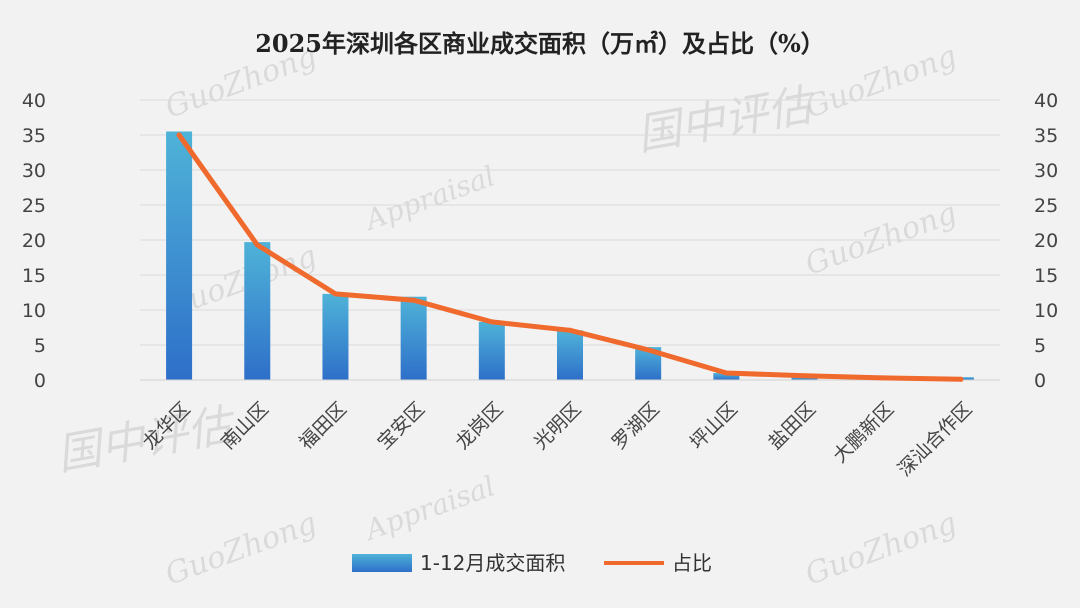 The width and height of the screenshot is (1080, 608). Describe the element at coordinates (1040, 381) in the screenshot. I see `y-right-tick-label: 0` at that location.